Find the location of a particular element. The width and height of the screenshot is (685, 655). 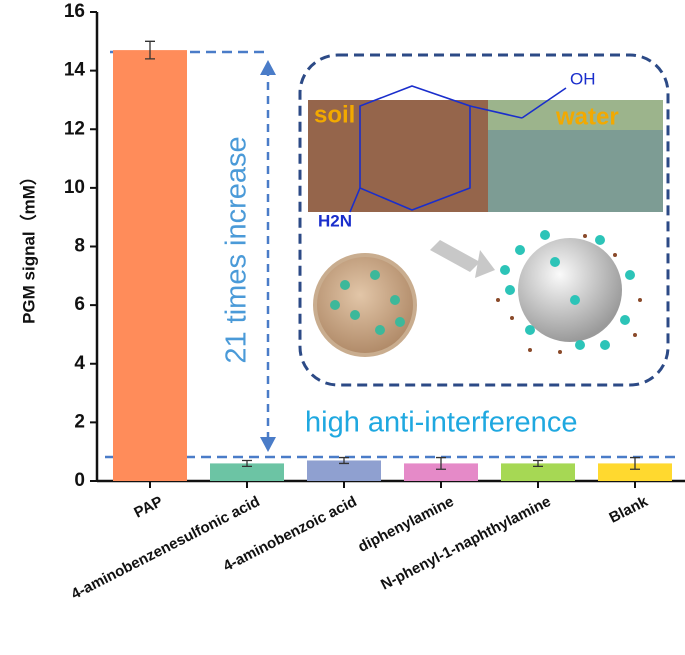

y-tick-label: 14 is located at coordinates (75, 70).